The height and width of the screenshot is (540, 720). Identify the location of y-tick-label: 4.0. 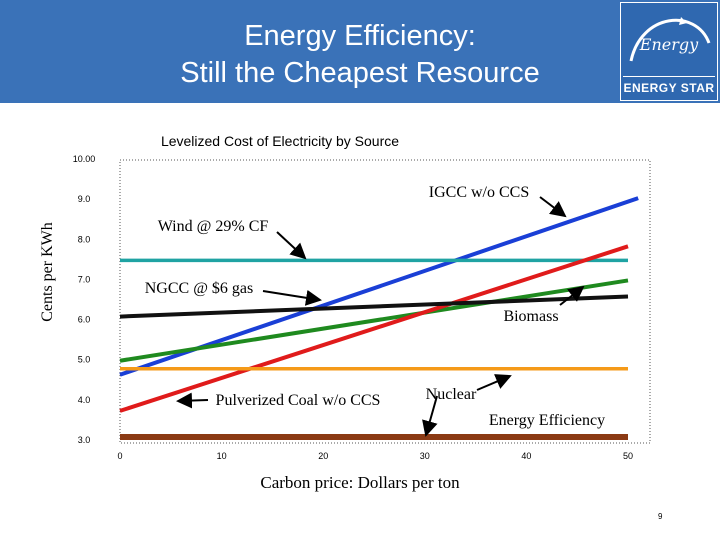
(84, 400).